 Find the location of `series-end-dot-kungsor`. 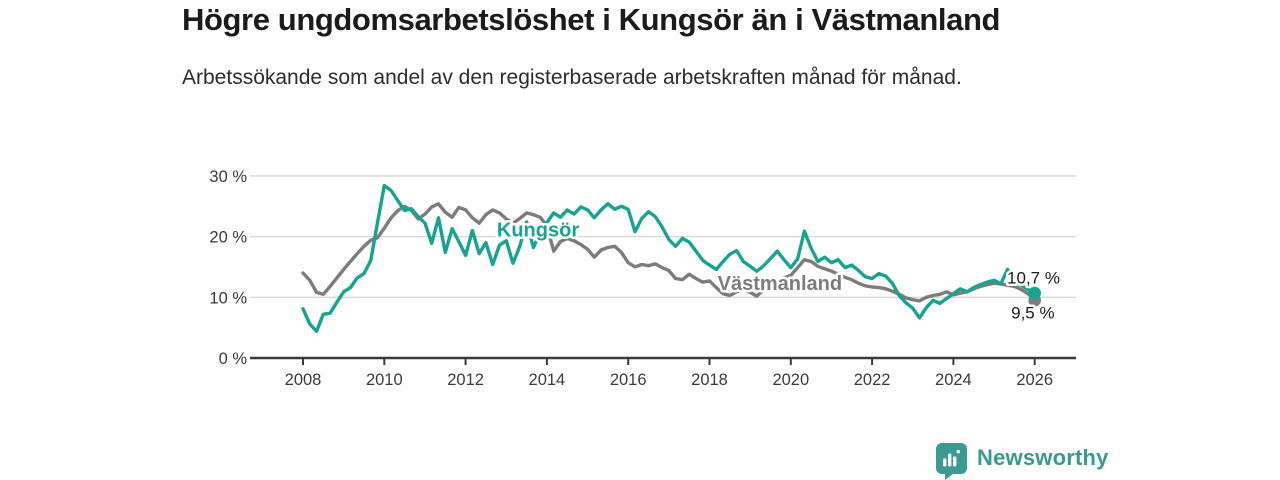

series-end-dot-kungsor is located at coordinates (1035, 293).